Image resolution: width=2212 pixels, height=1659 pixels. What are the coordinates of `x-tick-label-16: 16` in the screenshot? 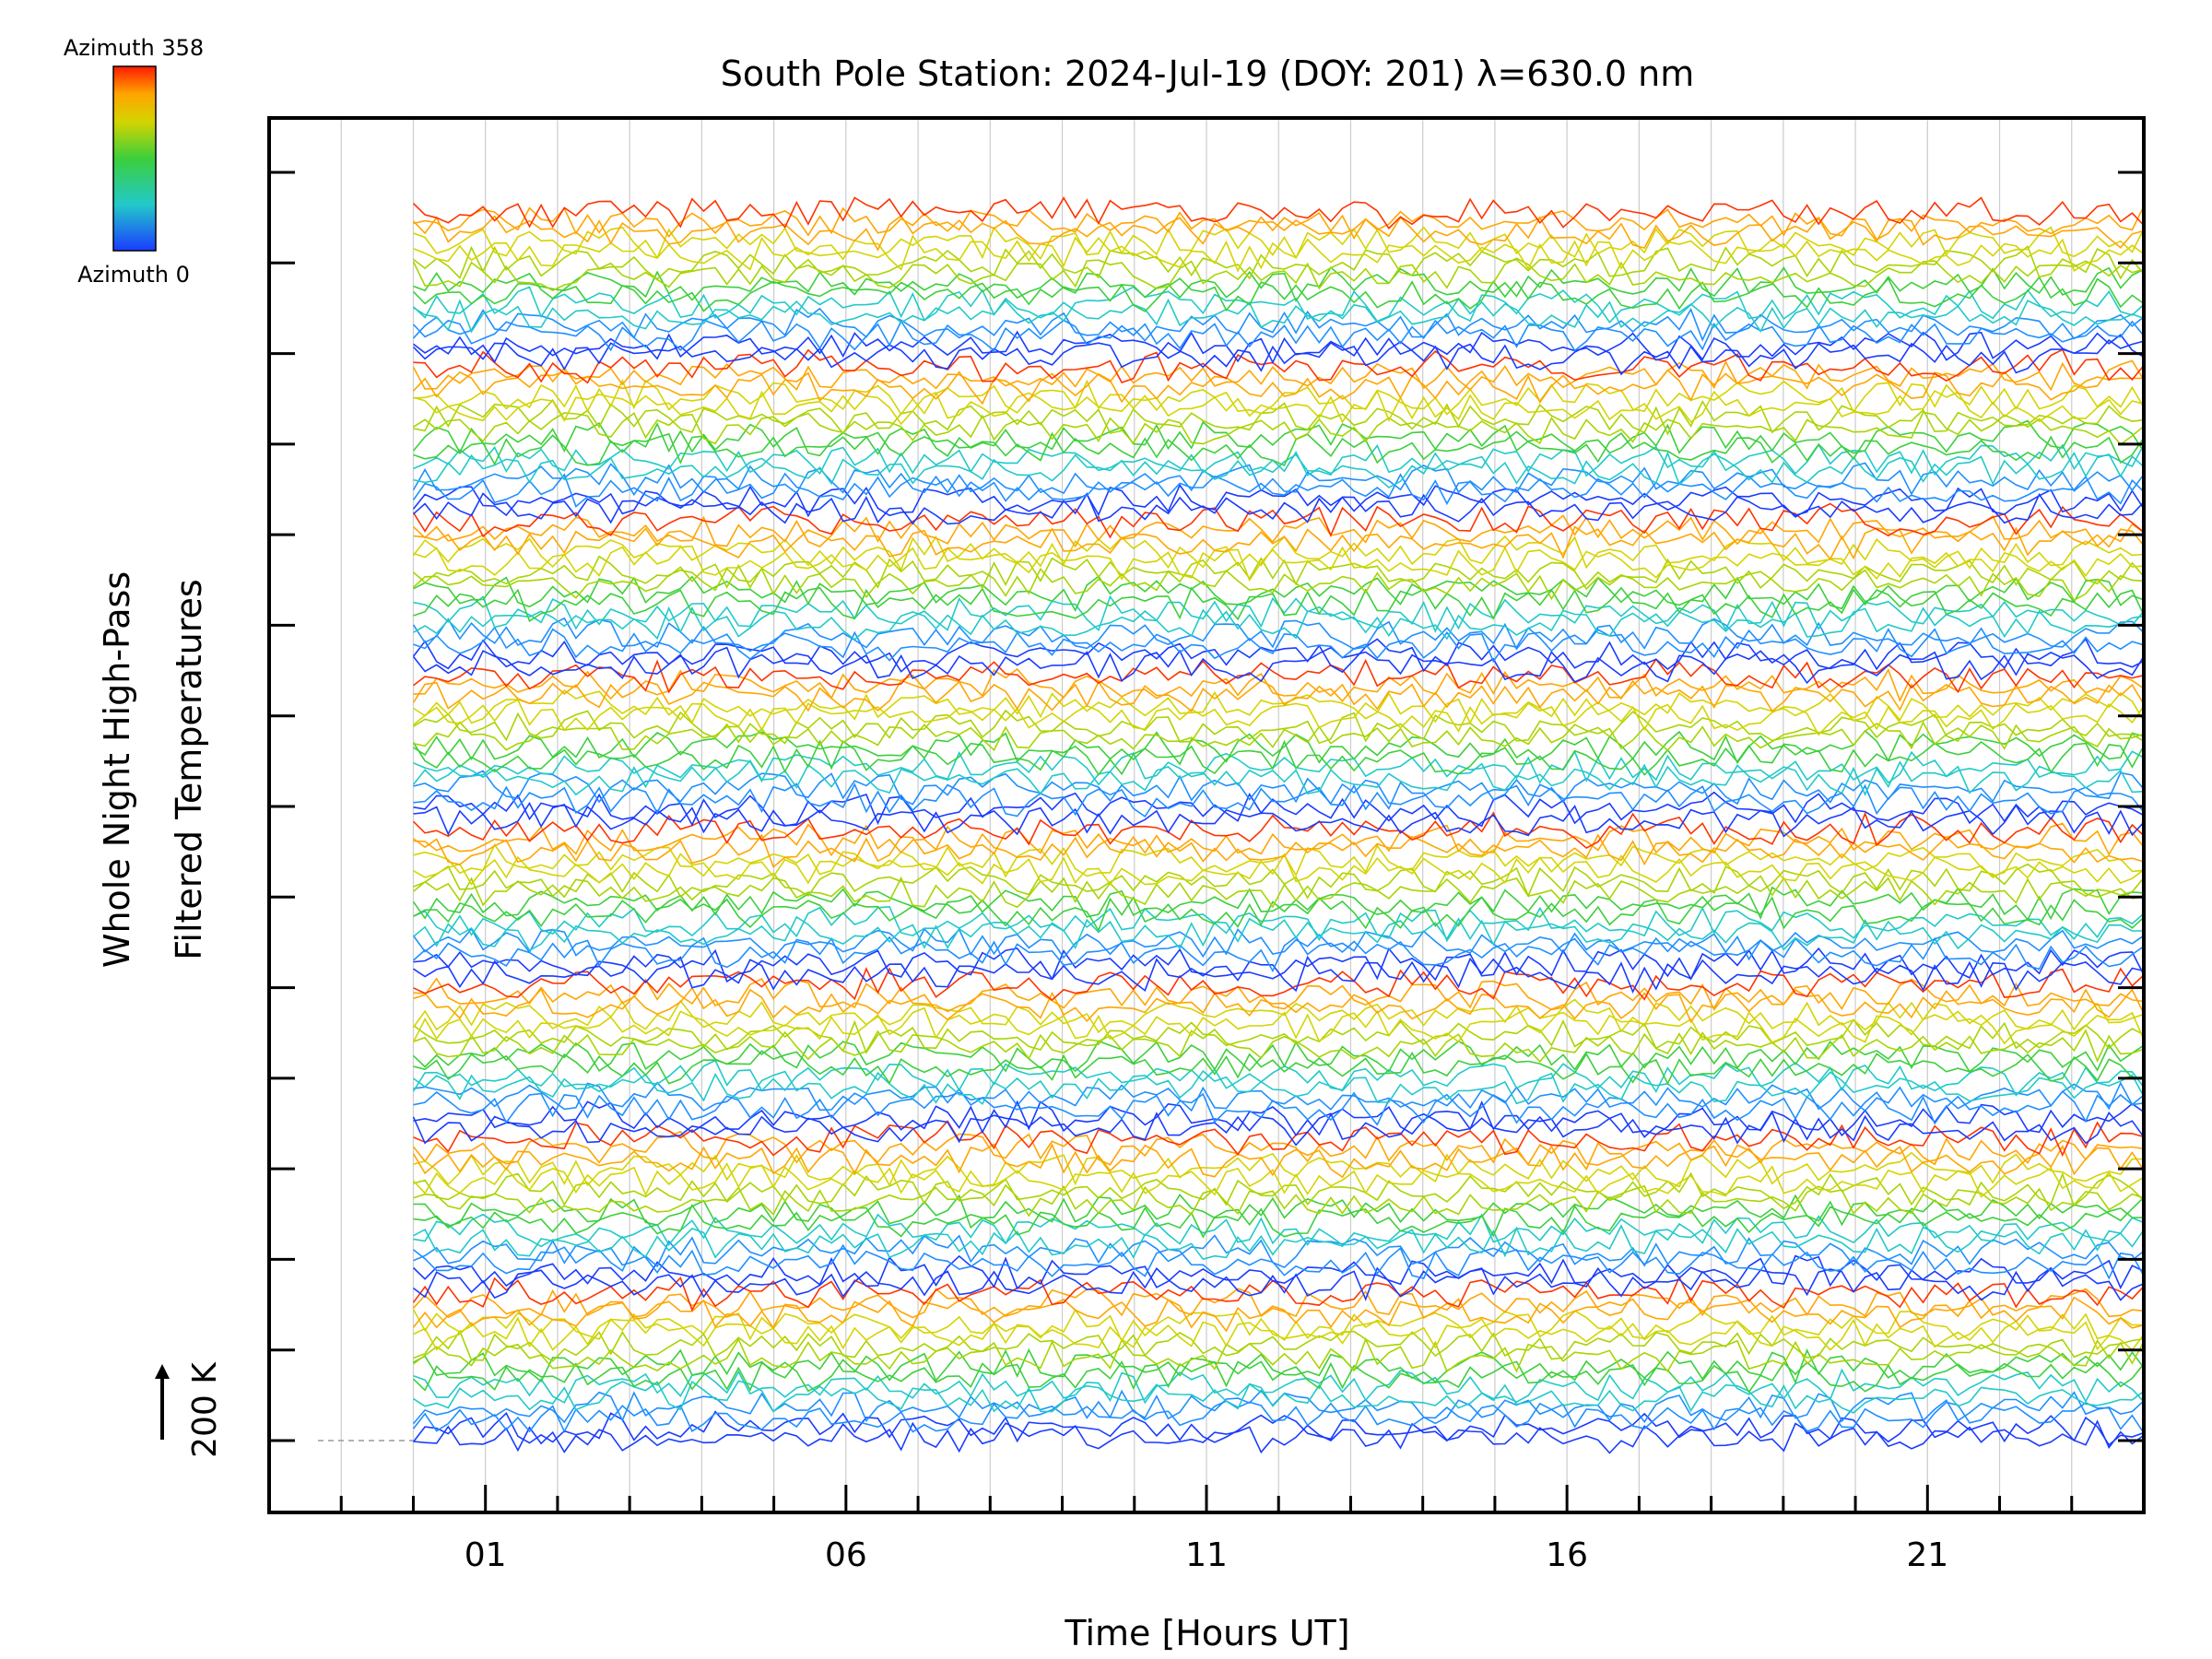 It's located at (1567, 1555).